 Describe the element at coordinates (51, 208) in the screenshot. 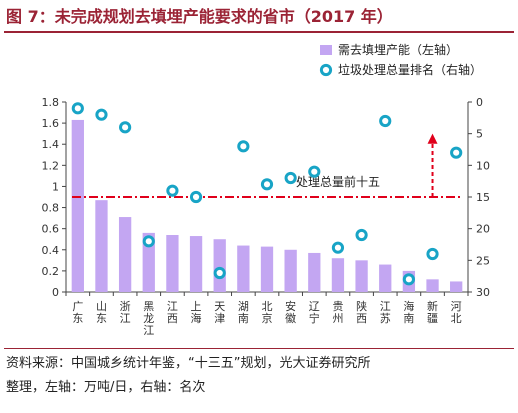

I see `left-axis-tick-label: 0.8` at that location.